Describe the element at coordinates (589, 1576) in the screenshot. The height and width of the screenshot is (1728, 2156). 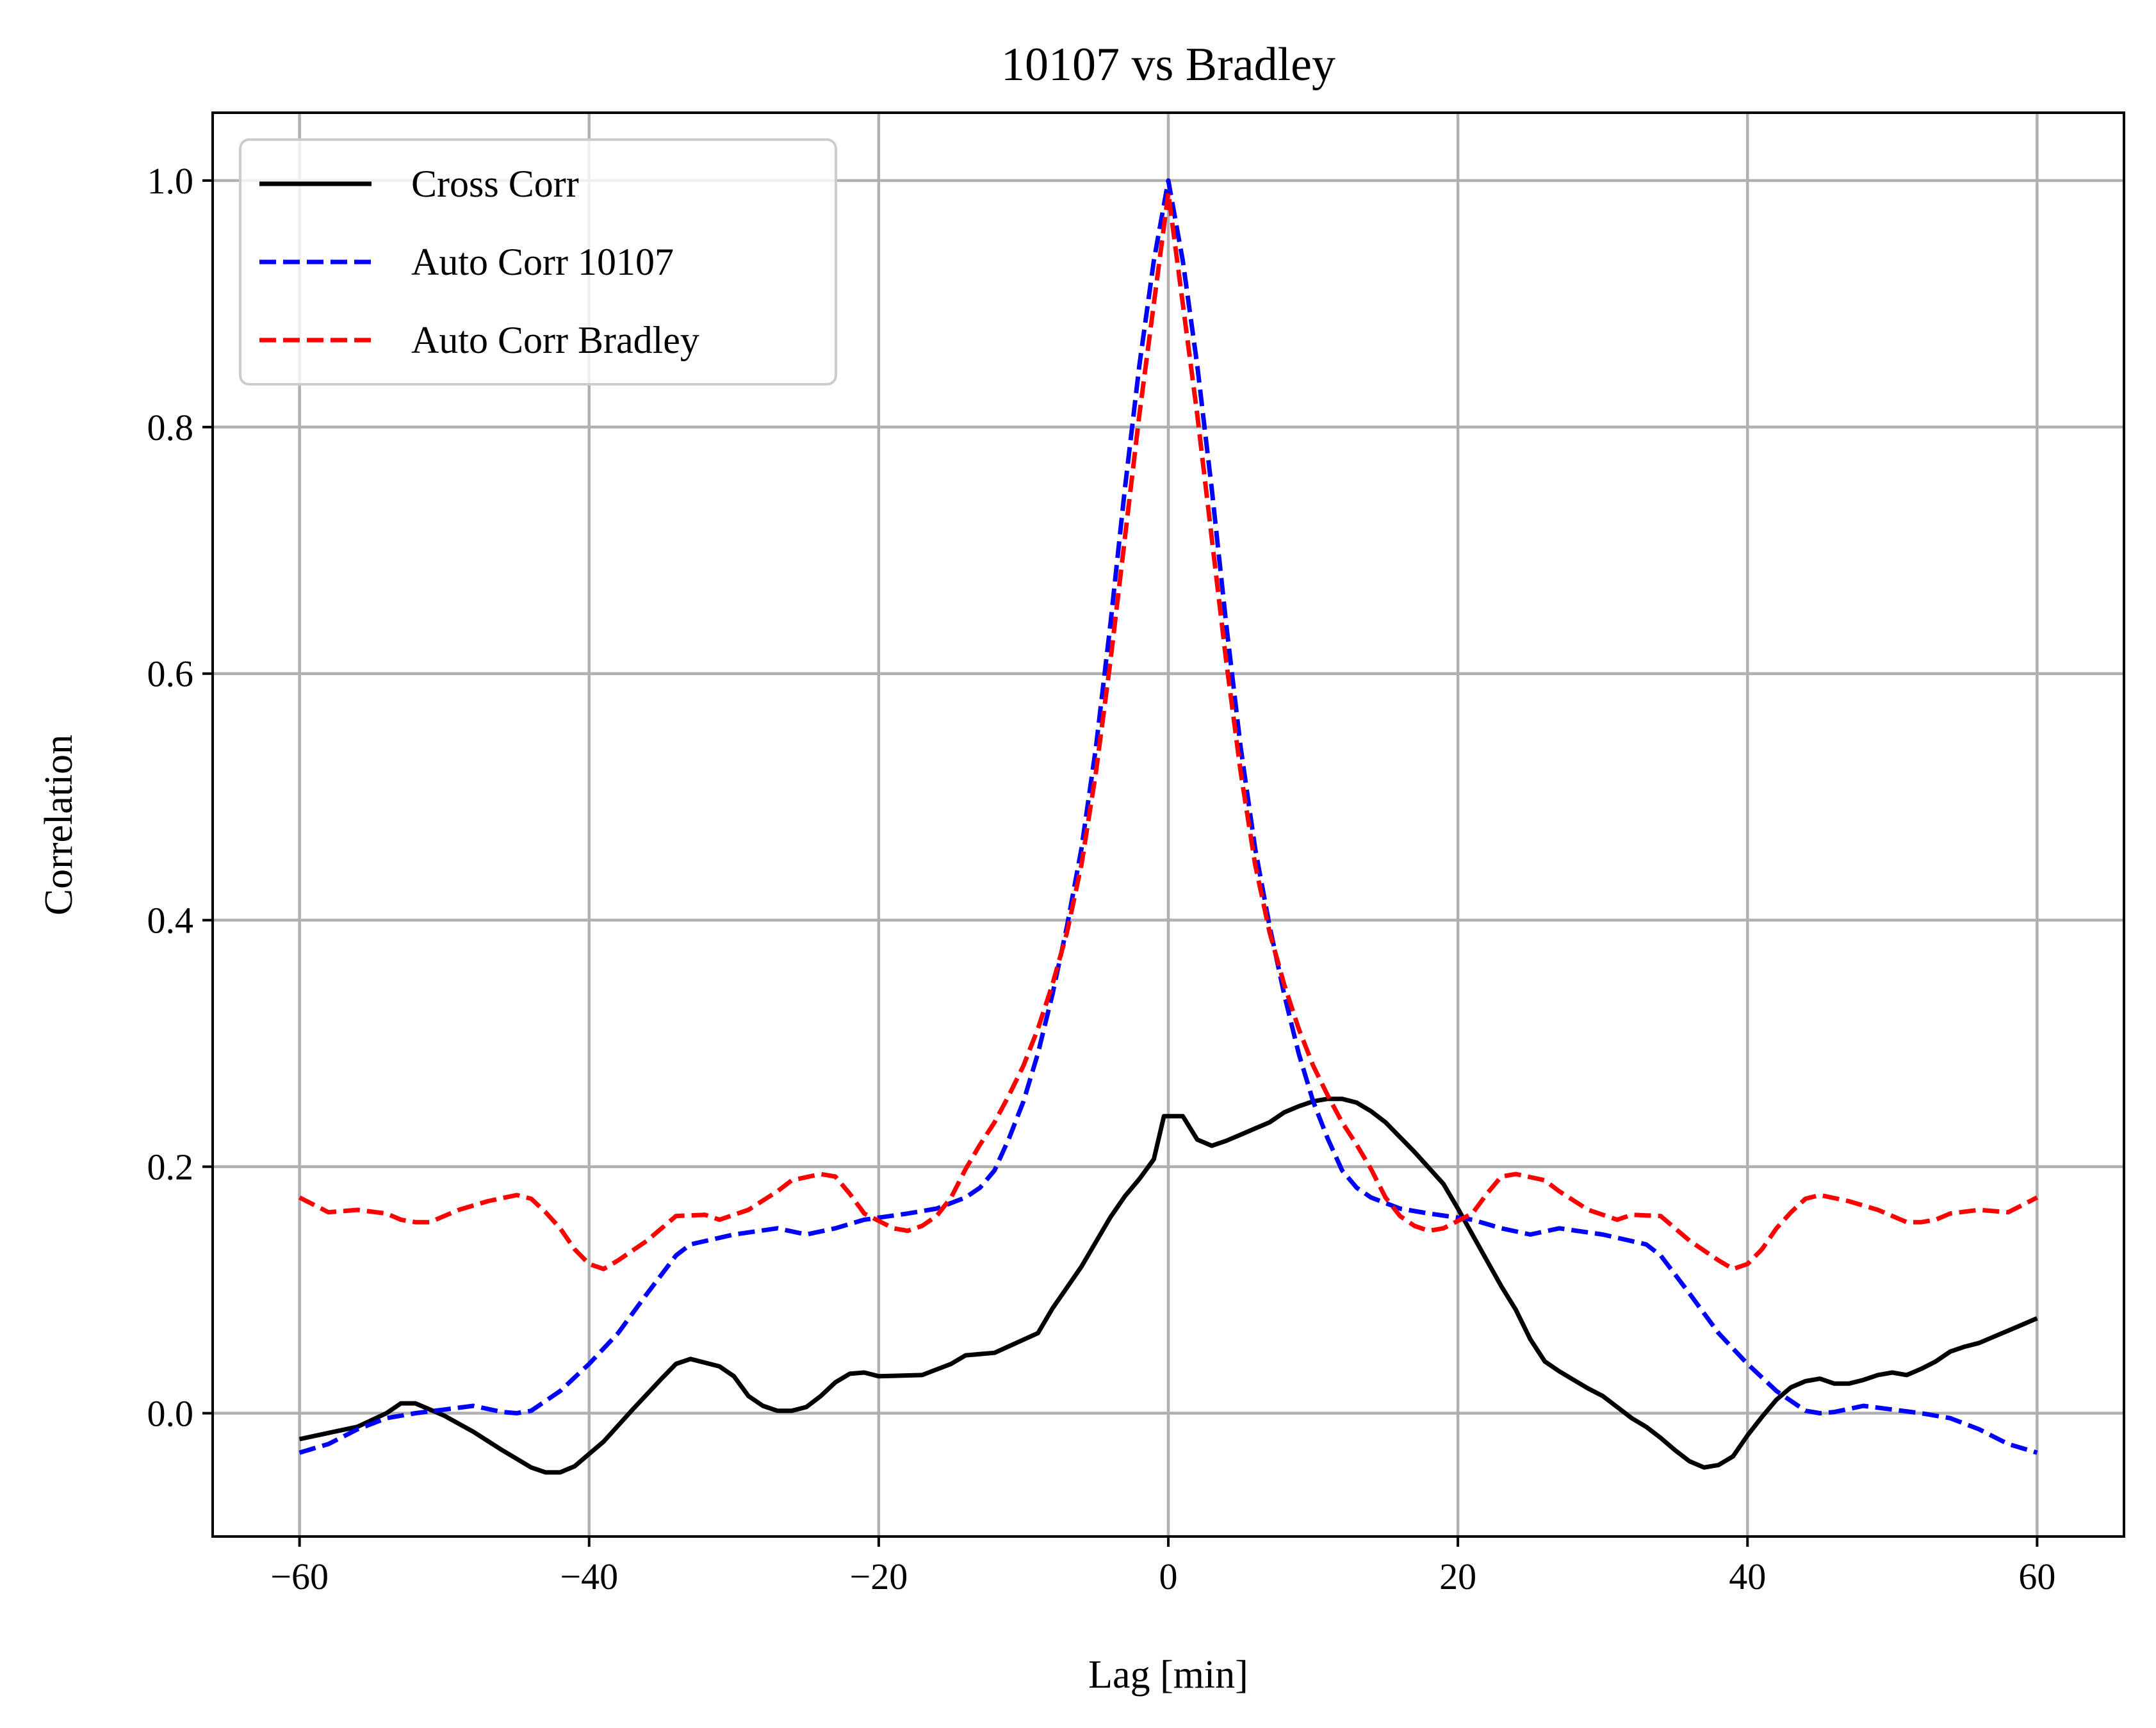
I see `x-tick-label: −40` at that location.